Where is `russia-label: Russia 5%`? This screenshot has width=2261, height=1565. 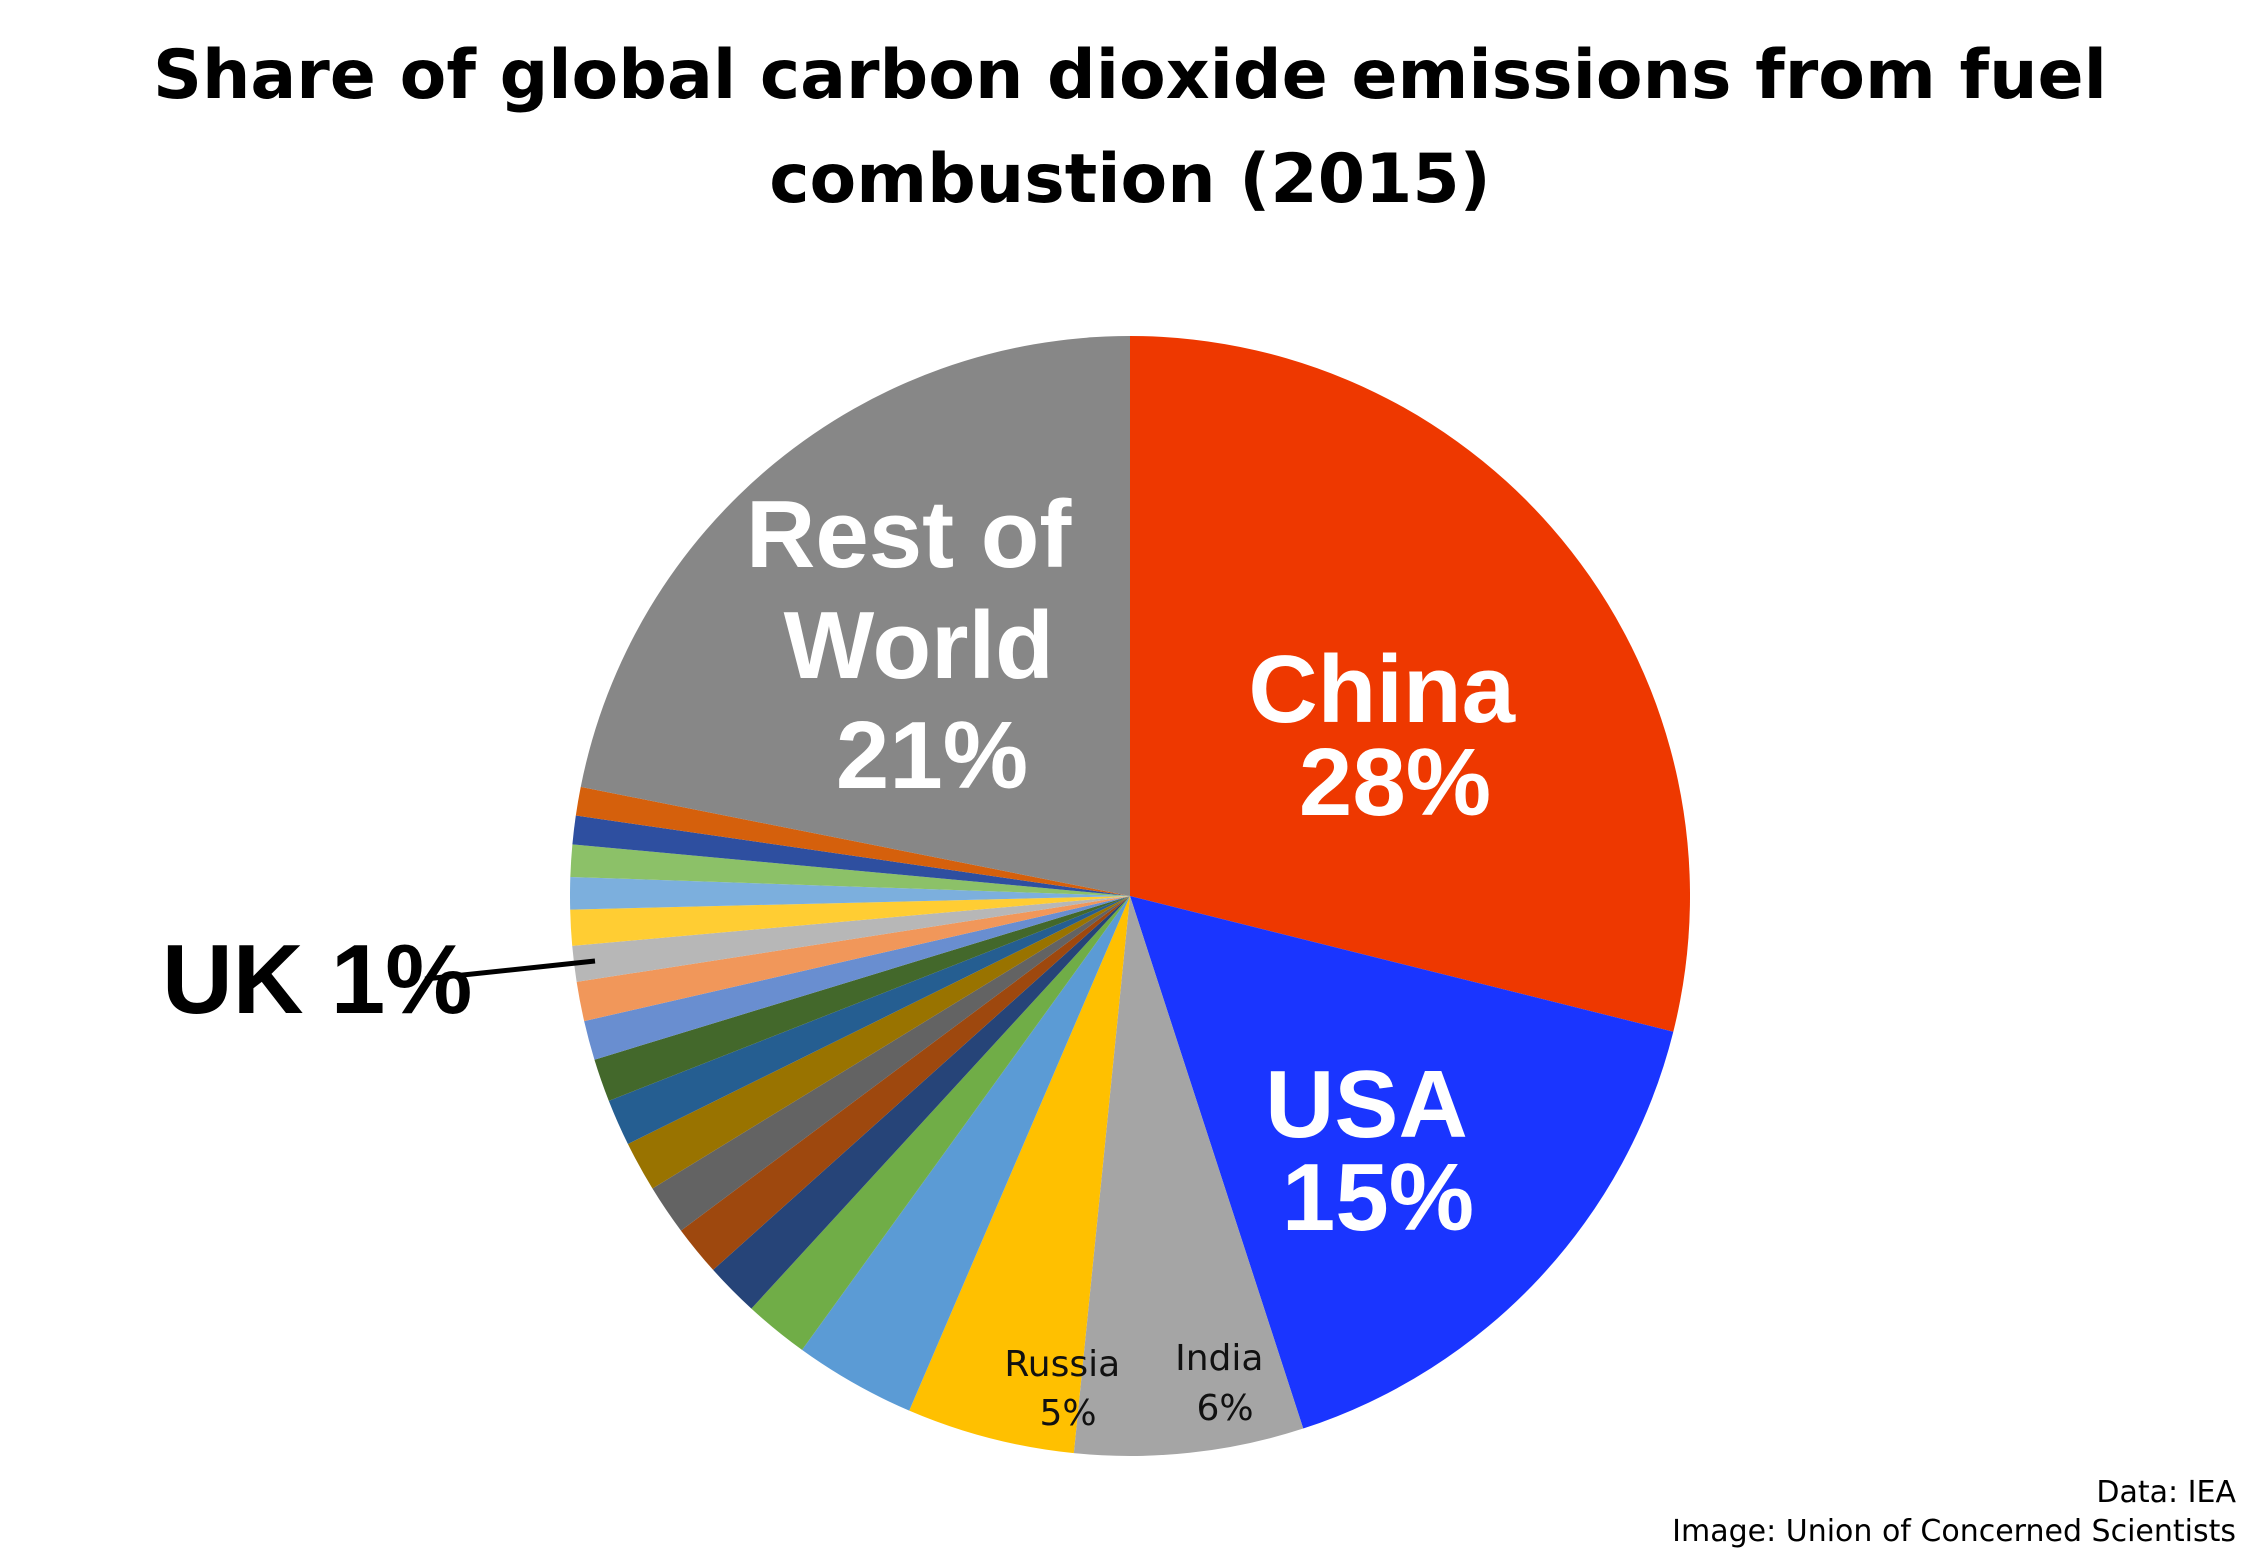
russia-label: Russia 5% is located at coordinates (1067, 1389).